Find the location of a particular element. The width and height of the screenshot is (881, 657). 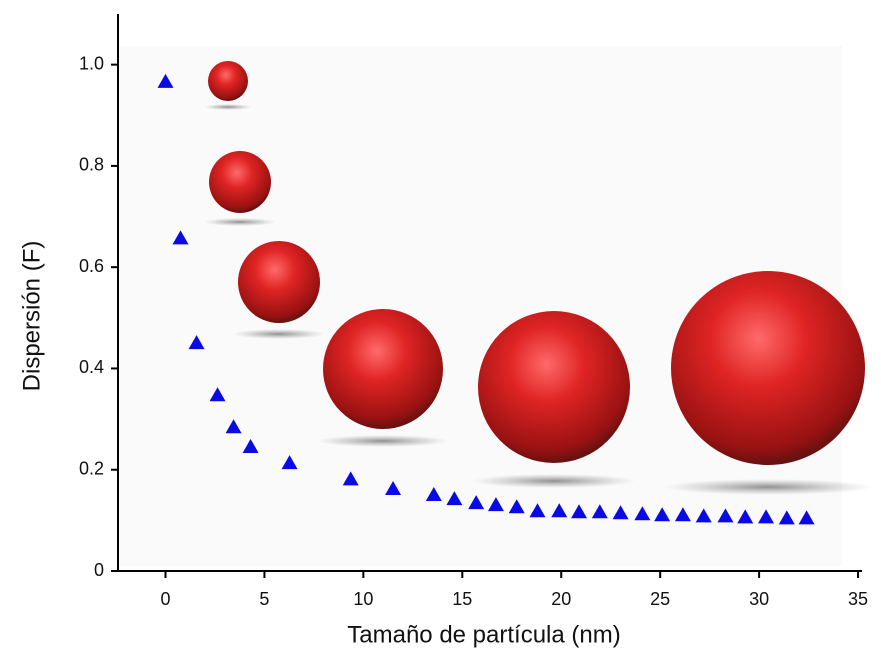

y-tick-label: 0 is located at coordinates (99, 570).